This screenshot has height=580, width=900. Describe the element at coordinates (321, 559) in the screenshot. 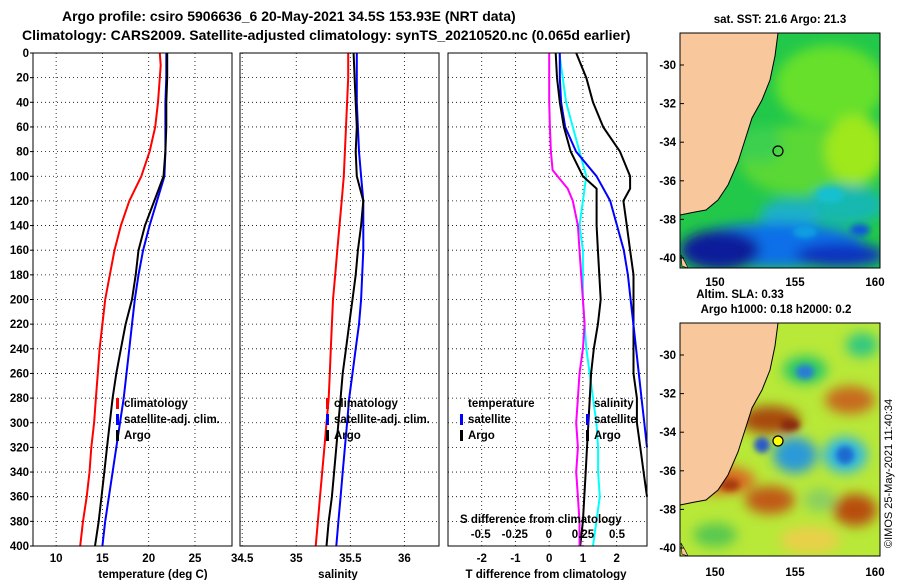

I see `salinity-tick-labels: 34.5 35 35.5 36` at that location.